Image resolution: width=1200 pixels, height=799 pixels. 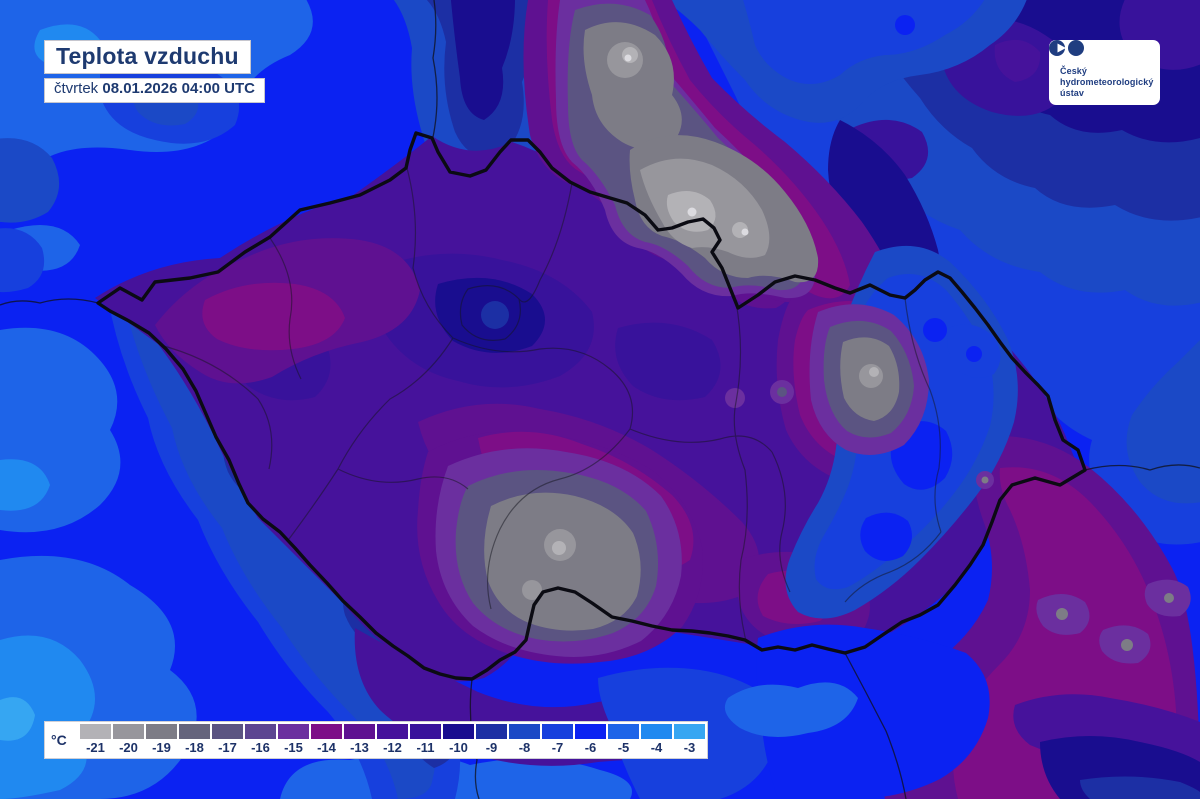 What do you see at coordinates (161, 747) in the screenshot?
I see `legend-stop-label: -19` at bounding box center [161, 747].